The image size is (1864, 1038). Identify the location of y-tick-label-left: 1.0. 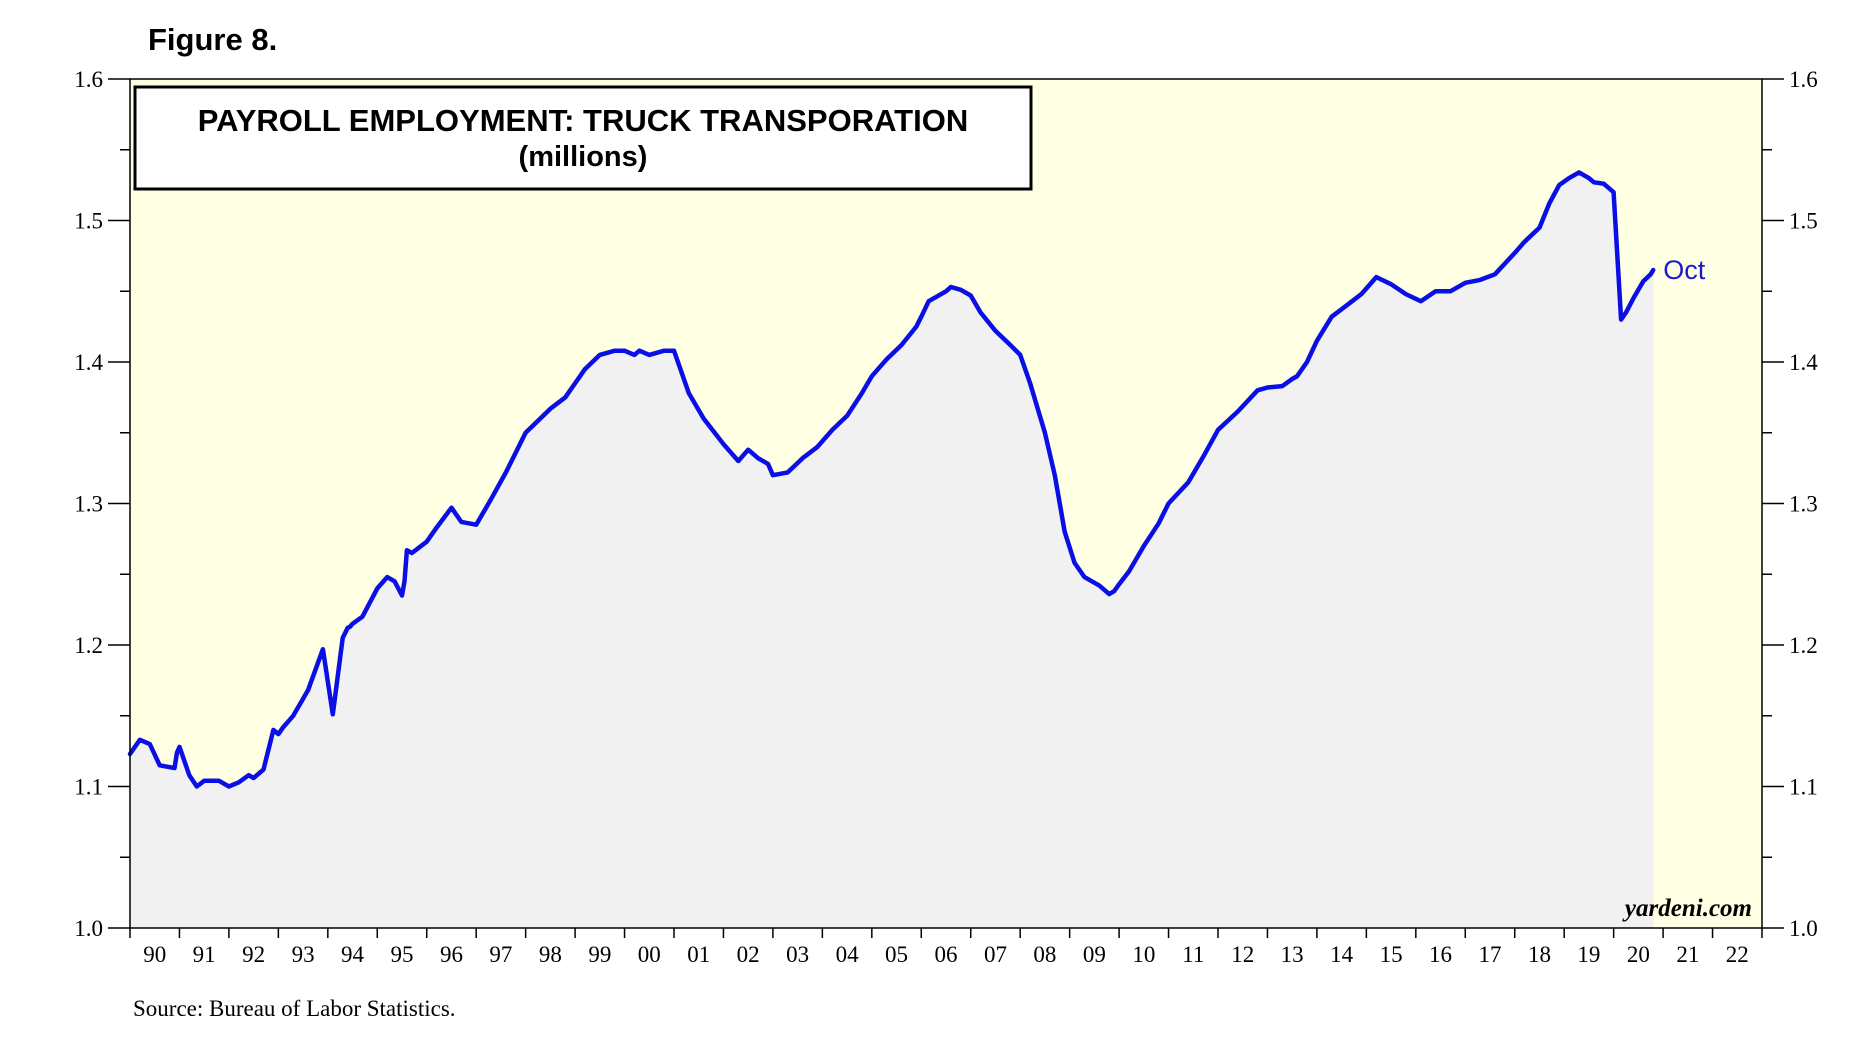
(88, 928).